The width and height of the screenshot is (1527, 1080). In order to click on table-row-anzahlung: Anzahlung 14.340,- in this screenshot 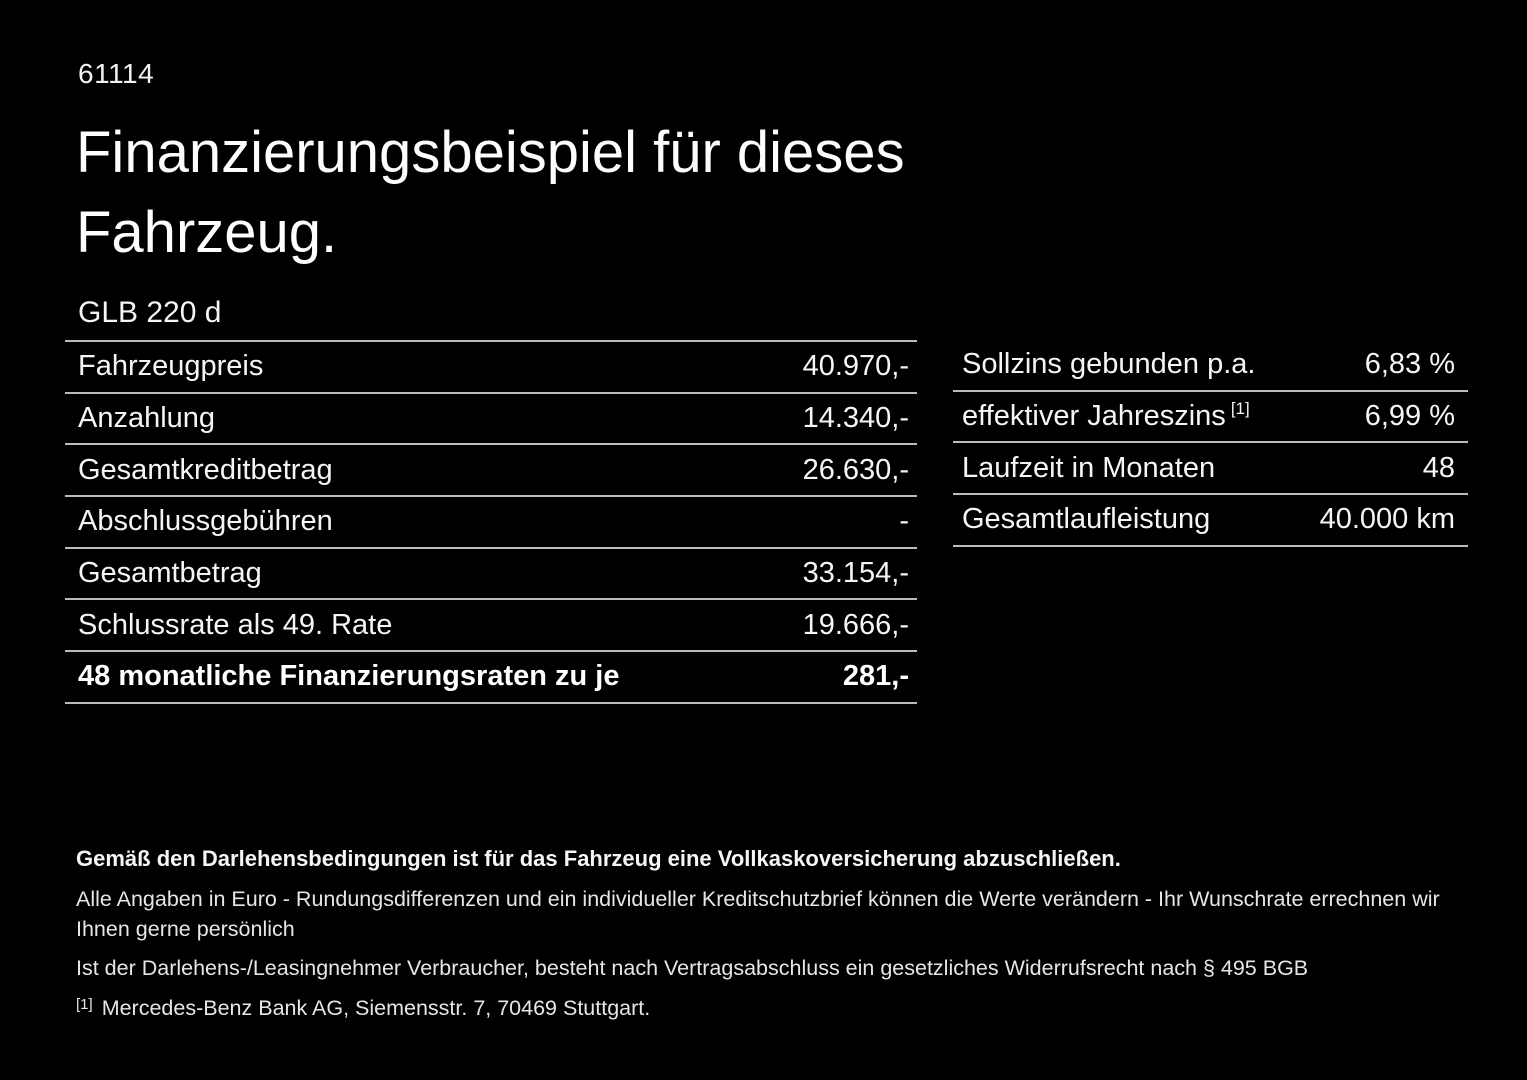, I will do `click(491, 420)`.